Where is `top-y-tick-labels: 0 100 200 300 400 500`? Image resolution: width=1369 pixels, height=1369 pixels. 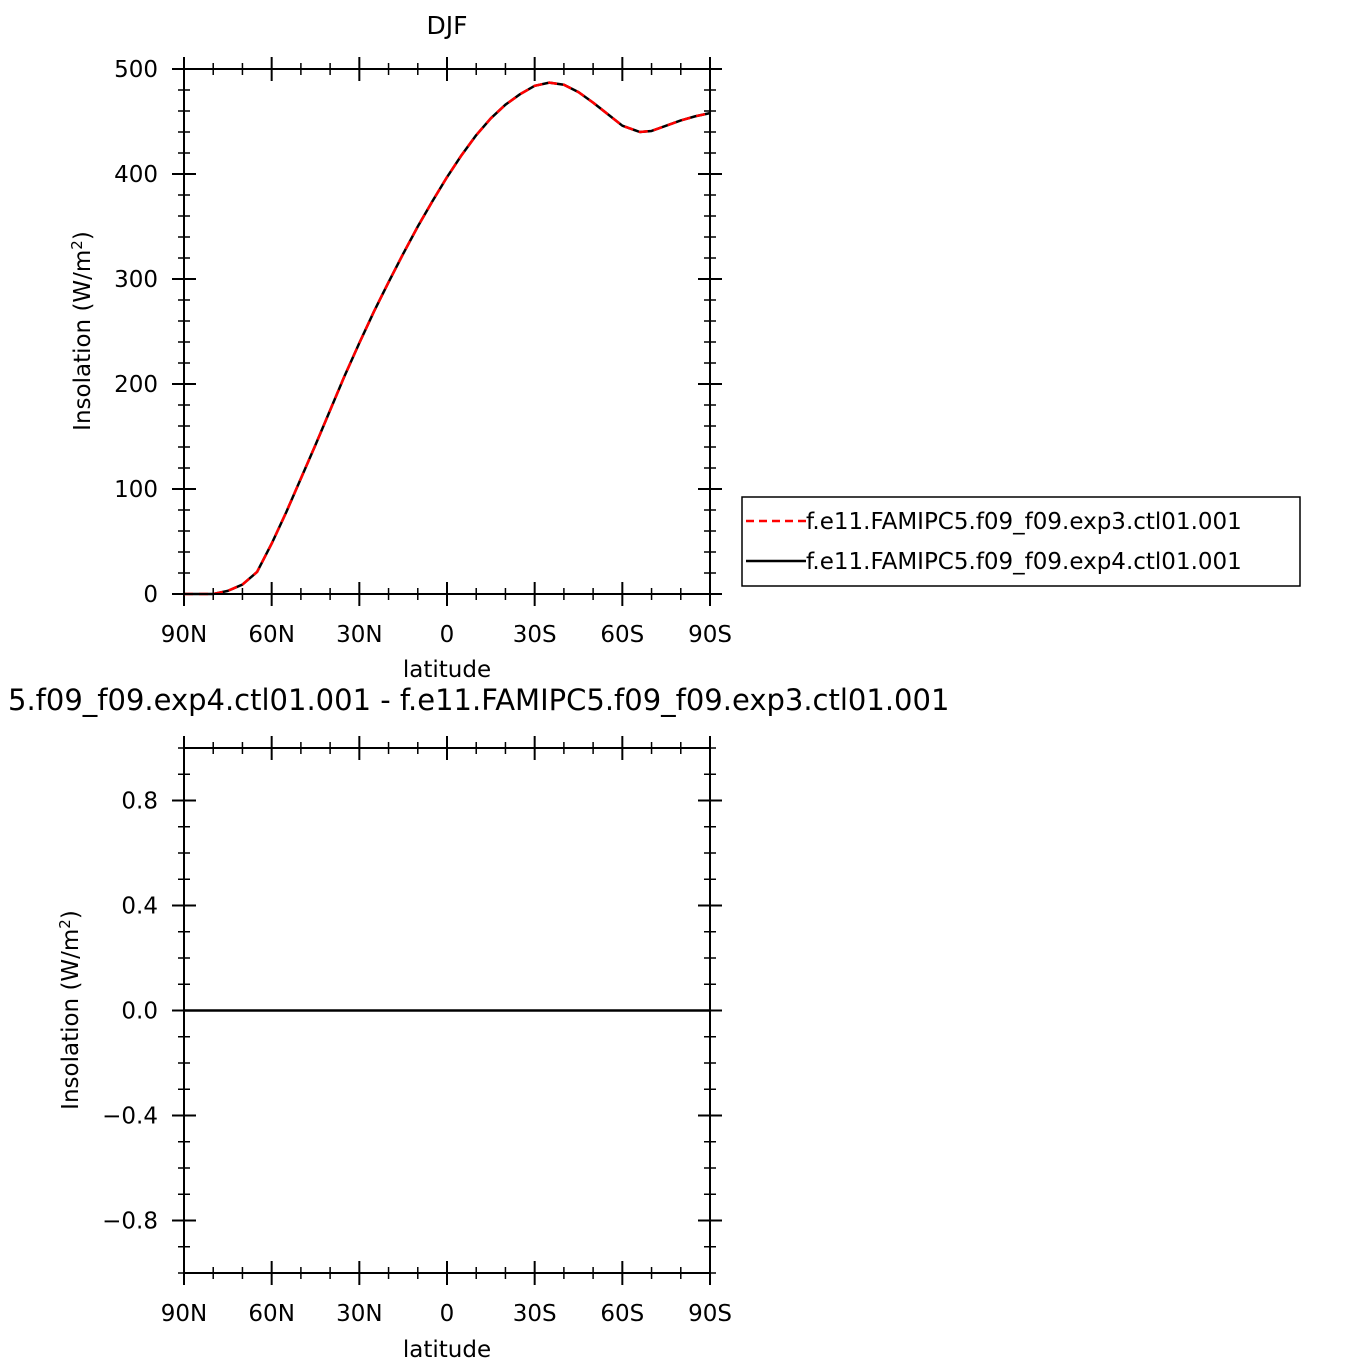
top-y-tick-labels: 0 100 200 300 400 500 is located at coordinates (136, 332).